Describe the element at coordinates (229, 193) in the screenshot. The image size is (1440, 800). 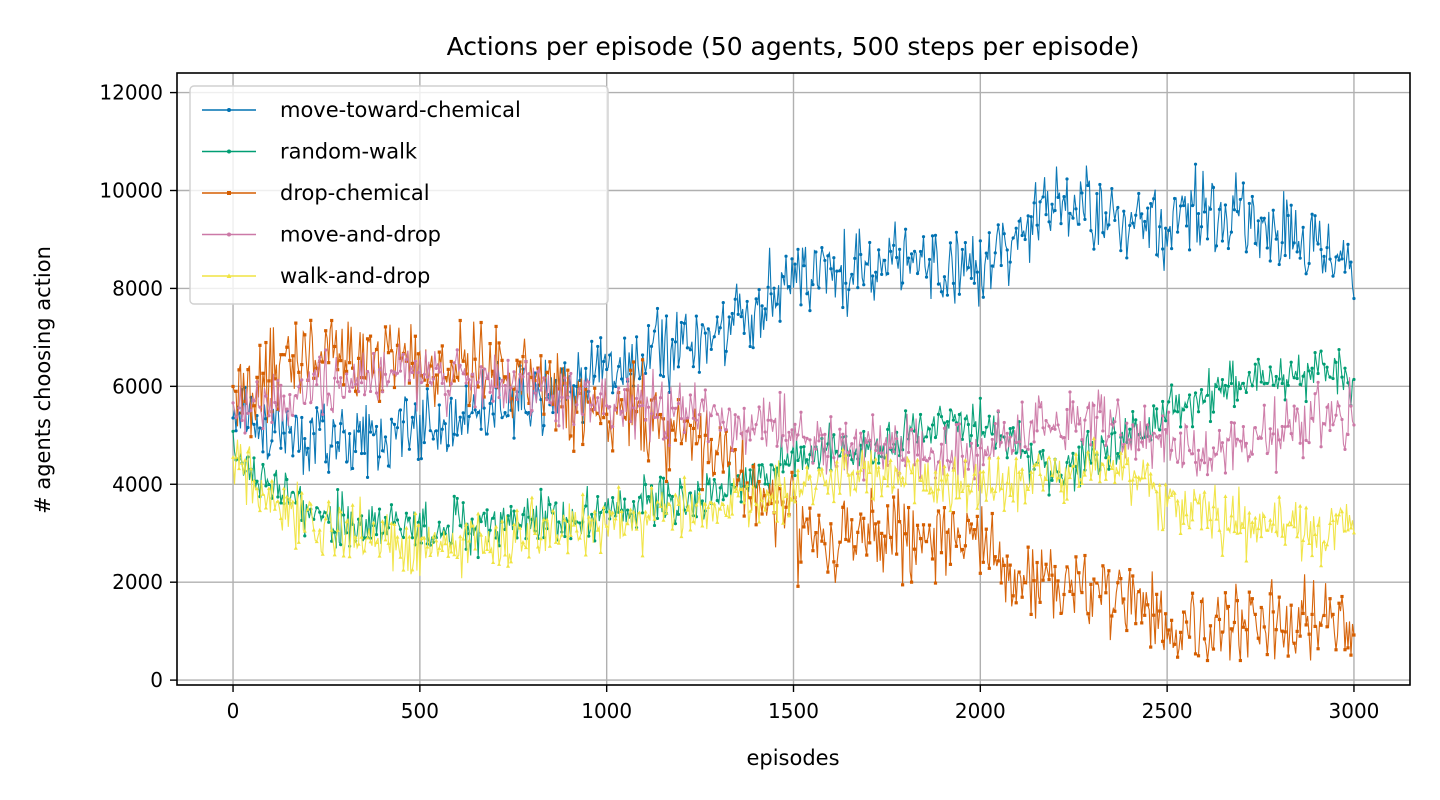
I see `legend-marker` at that location.